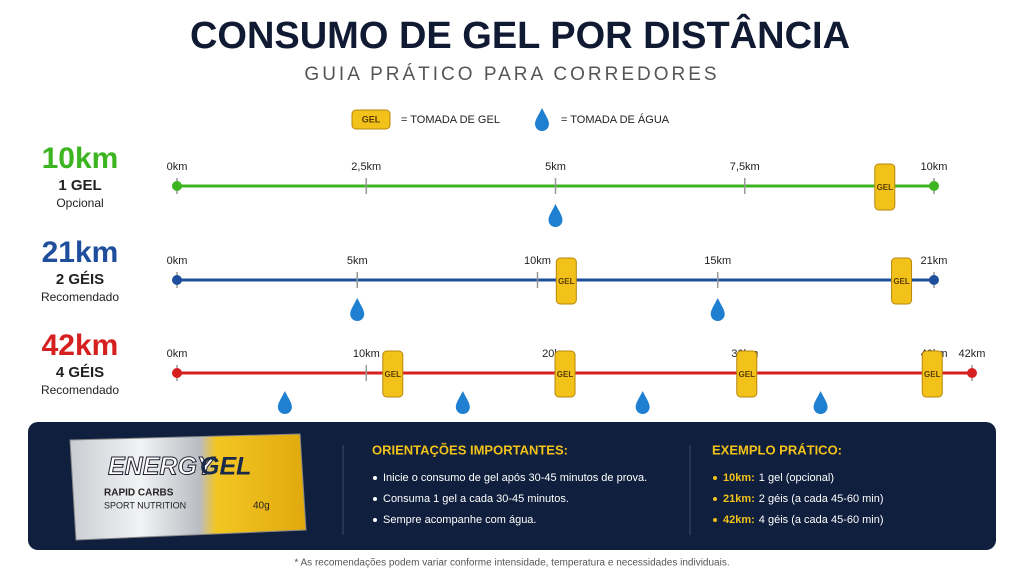 The width and height of the screenshot is (1024, 576). What do you see at coordinates (972, 354) in the screenshot?
I see `tick-label: 42km` at bounding box center [972, 354].